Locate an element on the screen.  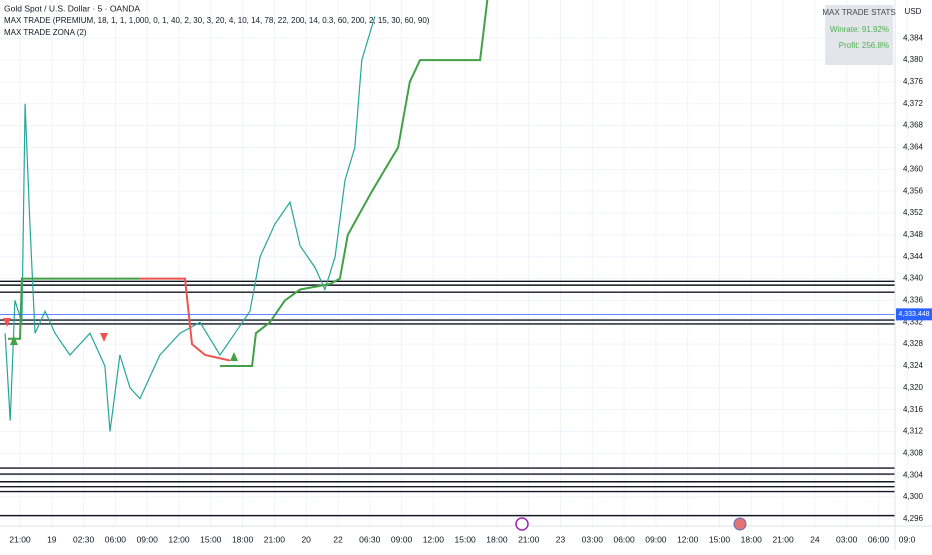
last-price-label: 4,333.448 is located at coordinates (913, 314).